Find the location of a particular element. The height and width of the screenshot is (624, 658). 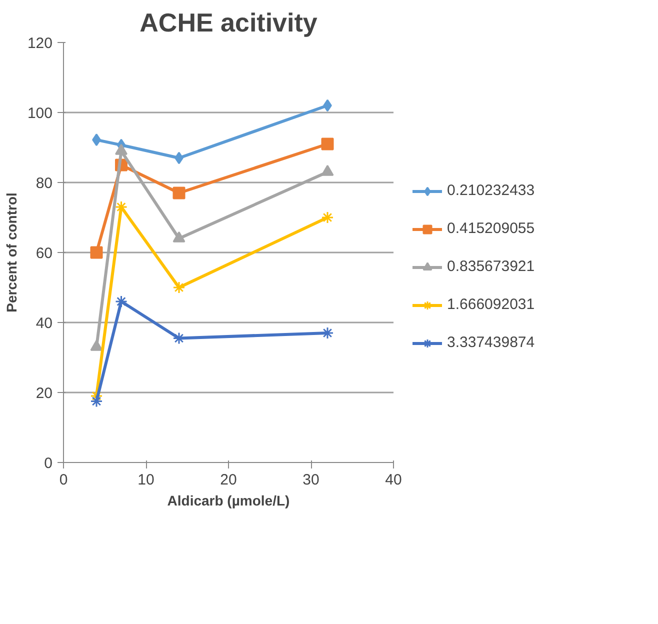

y-tick-label: 100 is located at coordinates (40, 113).